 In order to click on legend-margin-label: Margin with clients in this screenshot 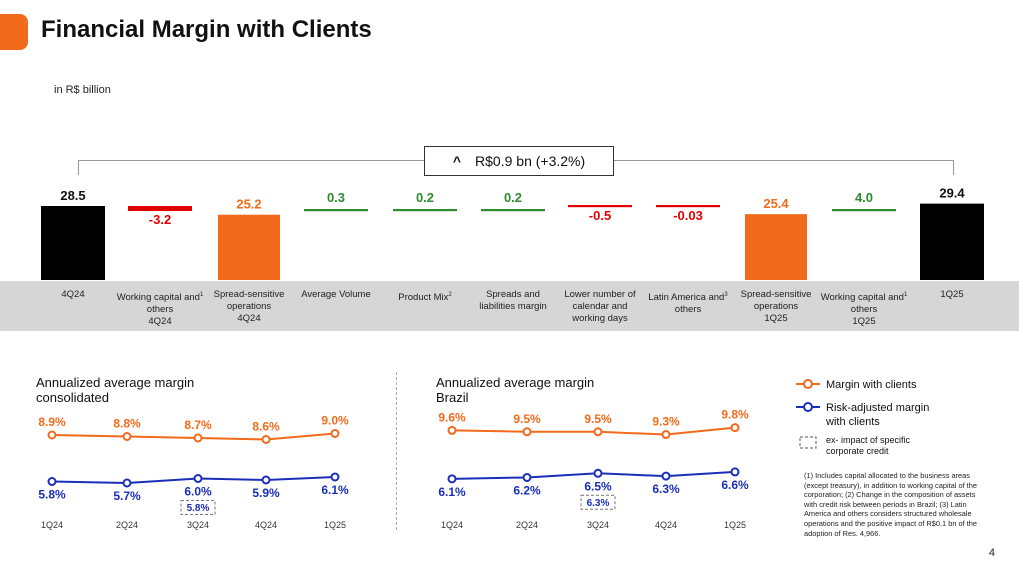, I will do `click(871, 385)`.